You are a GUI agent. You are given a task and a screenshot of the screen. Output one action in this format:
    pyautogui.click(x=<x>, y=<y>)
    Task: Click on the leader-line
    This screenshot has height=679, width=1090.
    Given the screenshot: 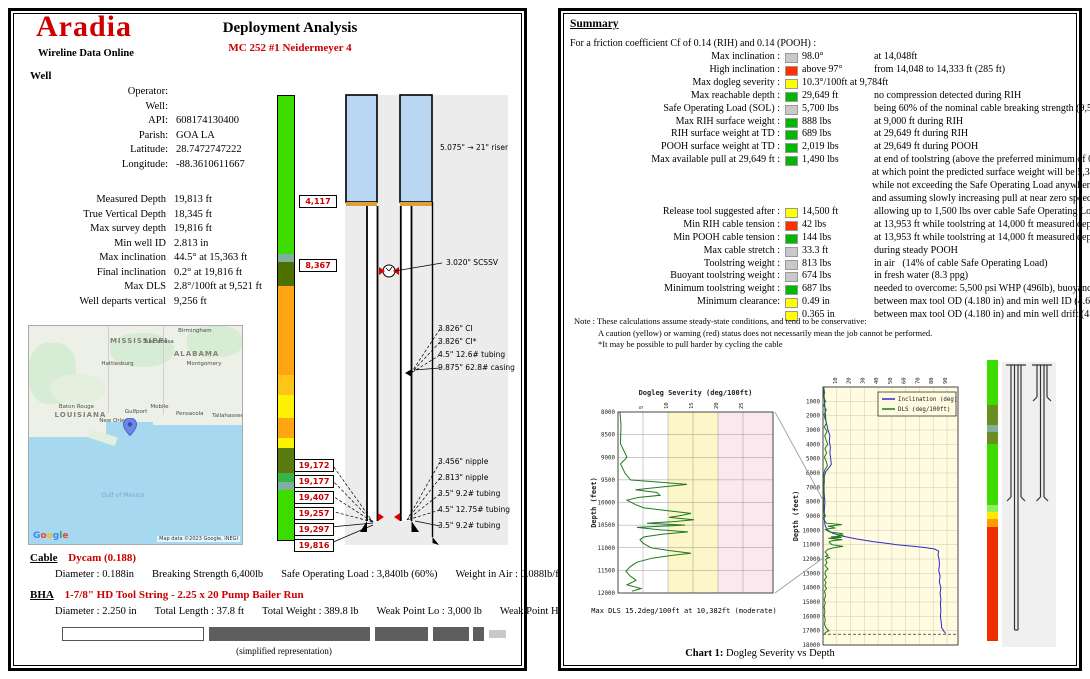 What is the action you would take?
    pyautogui.click(x=423, y=491)
    